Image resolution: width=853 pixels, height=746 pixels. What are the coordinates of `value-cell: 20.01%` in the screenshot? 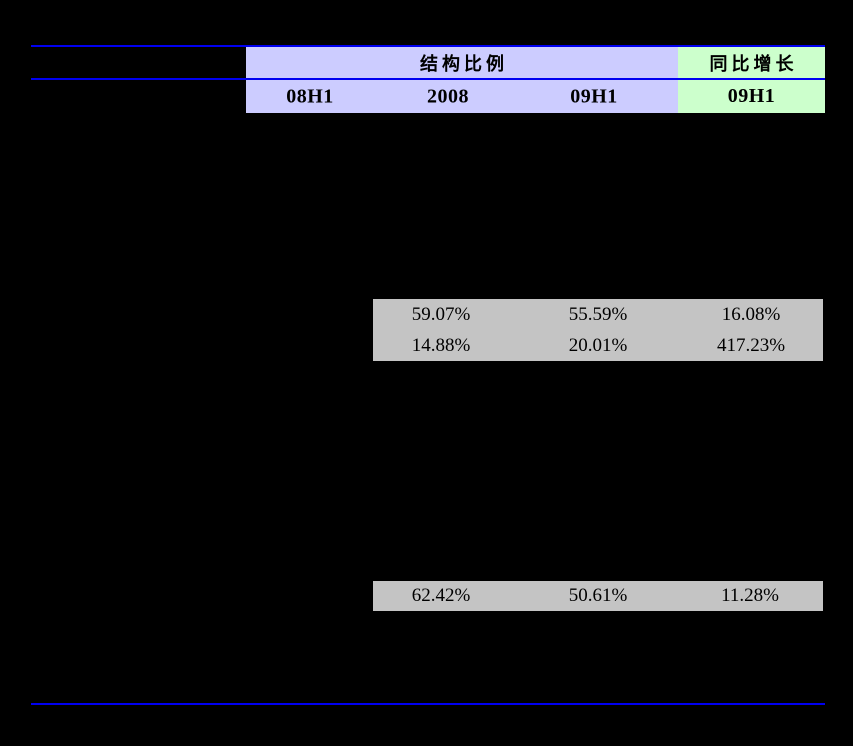 It's located at (598, 345).